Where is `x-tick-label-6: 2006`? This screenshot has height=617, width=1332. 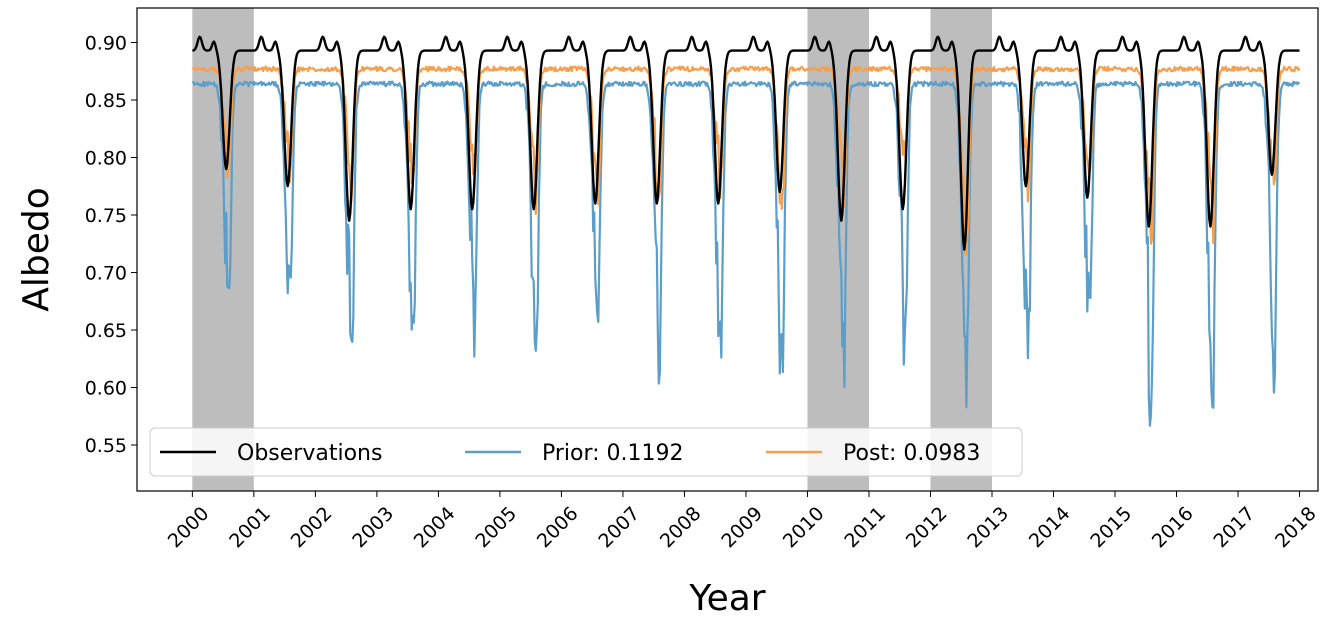
x-tick-label-6: 2006 is located at coordinates (558, 528).